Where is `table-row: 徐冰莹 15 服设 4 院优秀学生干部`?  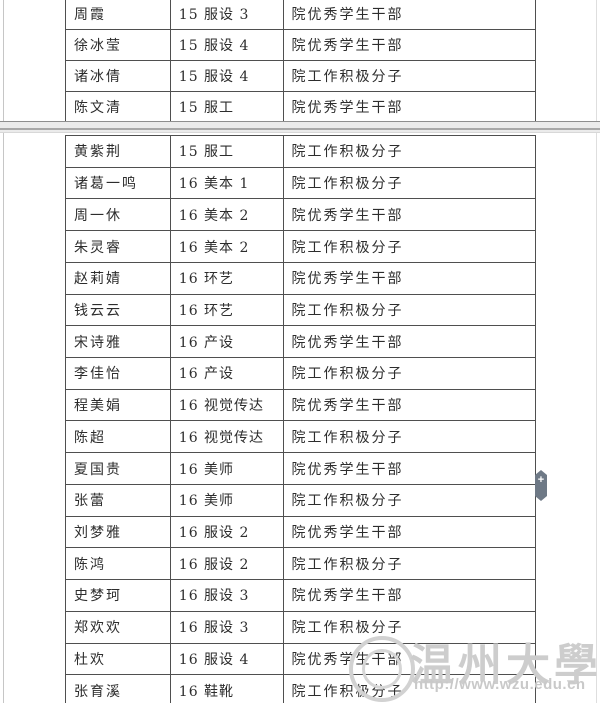 table-row: 徐冰莹 15 服设 4 院优秀学生干部 is located at coordinates (301, 45).